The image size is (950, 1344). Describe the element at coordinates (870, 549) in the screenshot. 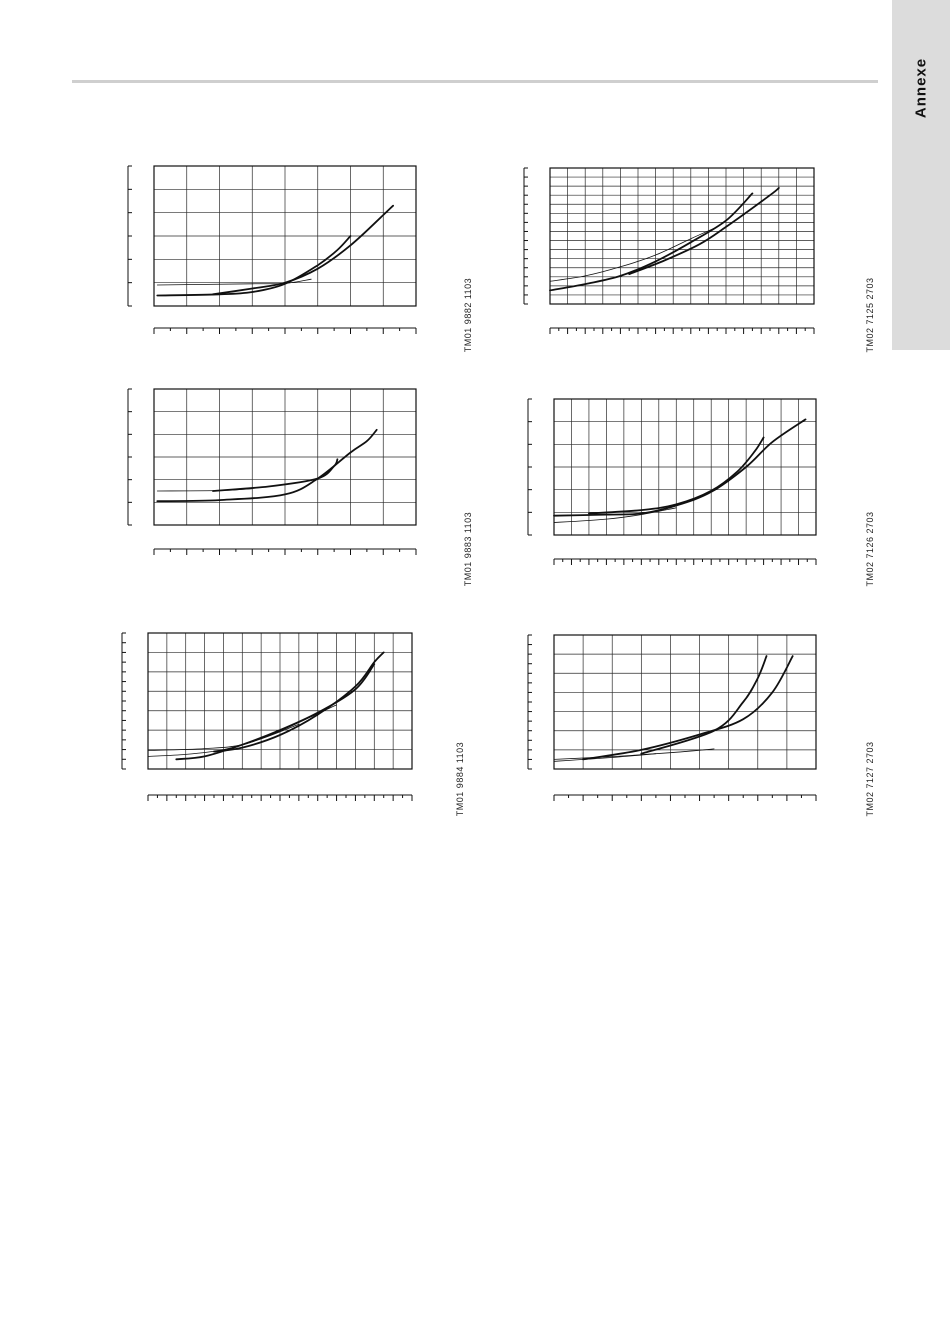

I see `chart-4-code: TM02 7126 2703` at that location.